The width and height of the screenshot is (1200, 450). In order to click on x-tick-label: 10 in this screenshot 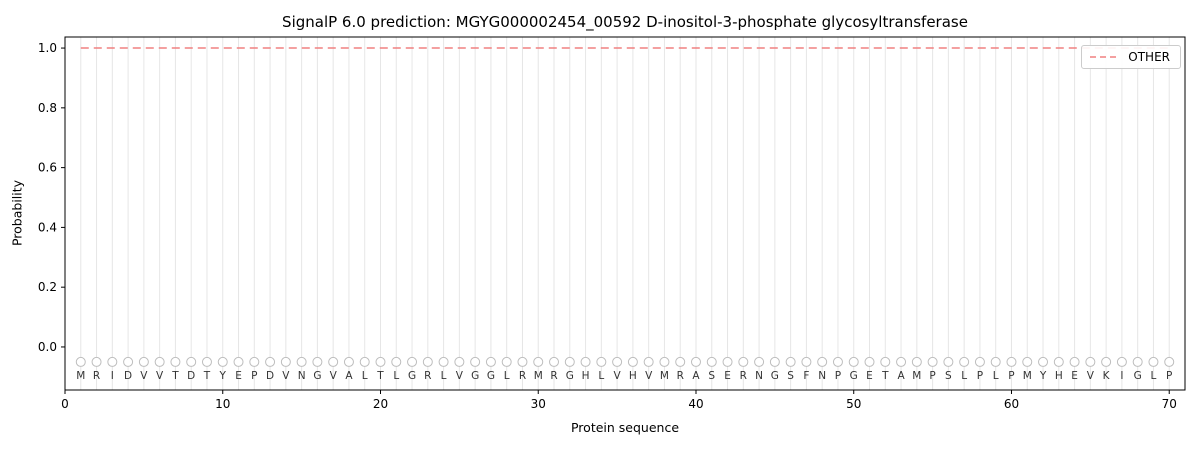, I will do `click(222, 404)`.